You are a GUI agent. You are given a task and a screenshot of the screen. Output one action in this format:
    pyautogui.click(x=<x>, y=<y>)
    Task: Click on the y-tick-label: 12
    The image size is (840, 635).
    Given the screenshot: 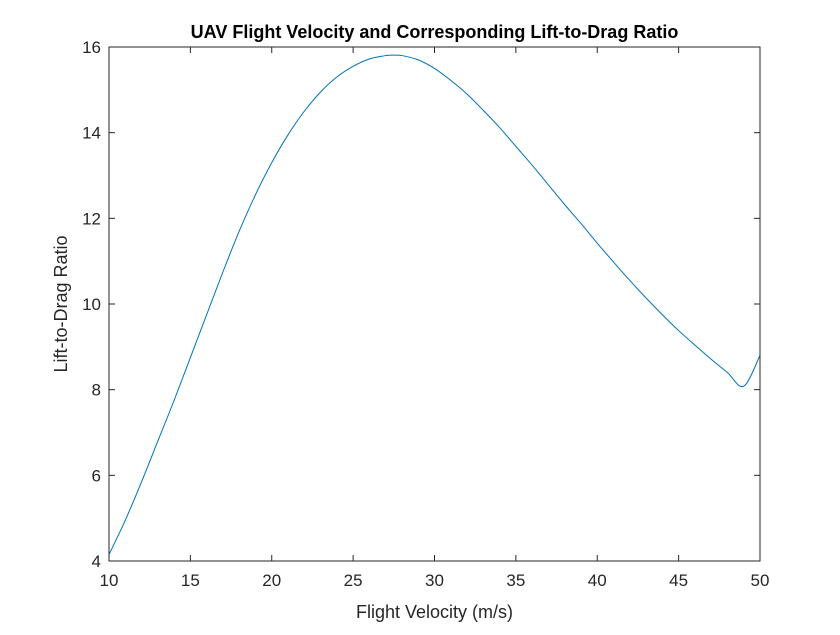 What is the action you would take?
    pyautogui.click(x=91, y=218)
    